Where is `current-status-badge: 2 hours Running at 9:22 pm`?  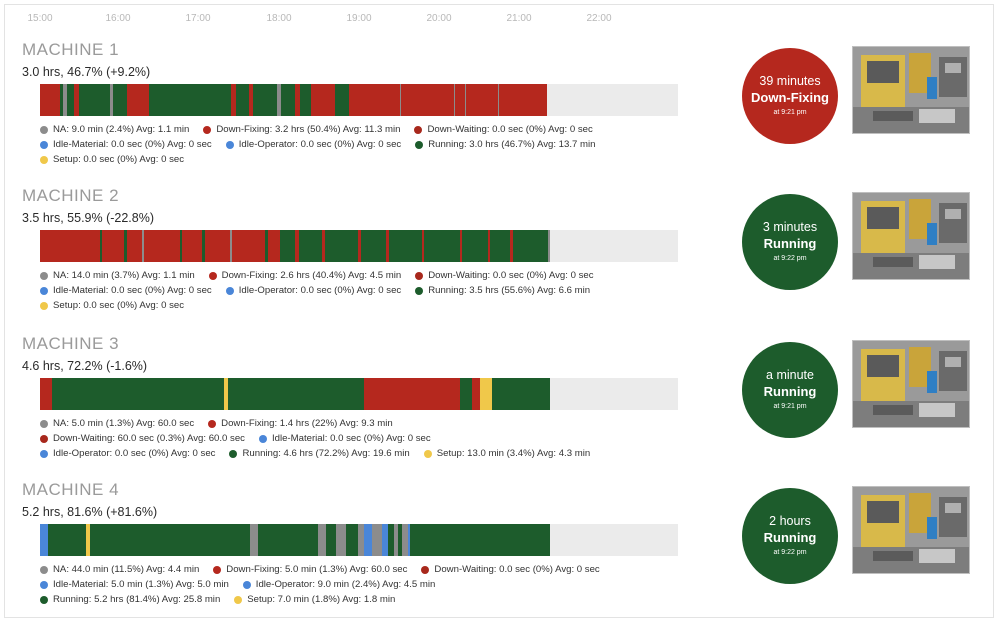 current-status-badge: 2 hours Running at 9:22 pm is located at coordinates (790, 536).